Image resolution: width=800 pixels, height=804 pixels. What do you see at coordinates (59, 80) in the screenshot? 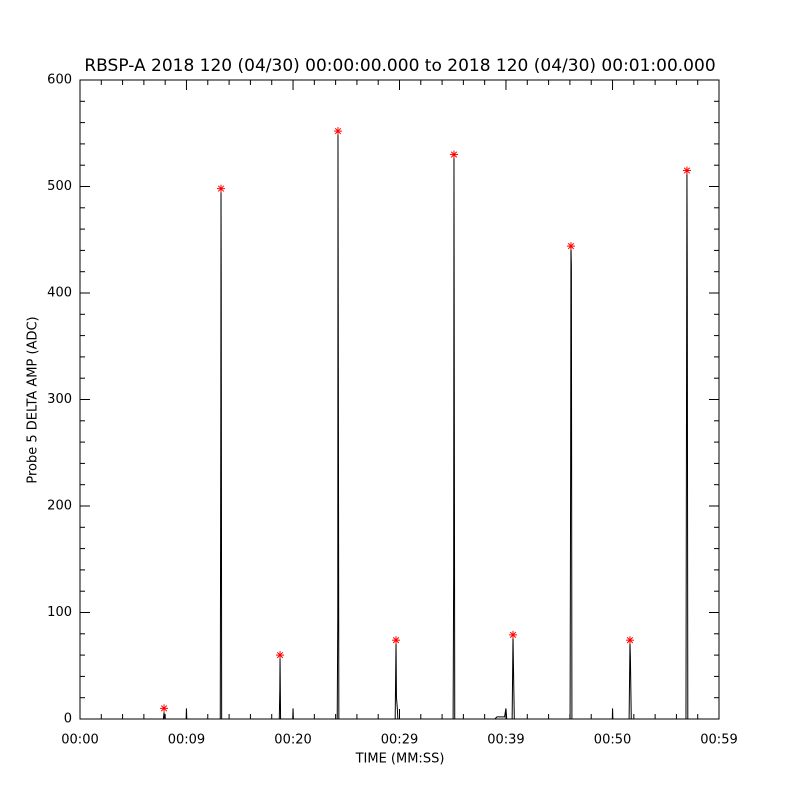
I see `y-tick-label: 600` at bounding box center [59, 80].